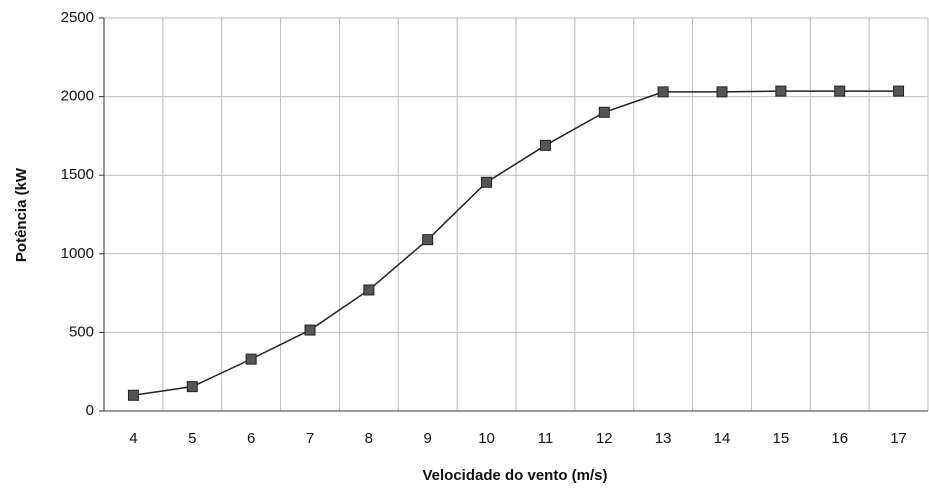 The height and width of the screenshot is (491, 929). What do you see at coordinates (192, 438) in the screenshot?
I see `x-tick-label: 5` at bounding box center [192, 438].